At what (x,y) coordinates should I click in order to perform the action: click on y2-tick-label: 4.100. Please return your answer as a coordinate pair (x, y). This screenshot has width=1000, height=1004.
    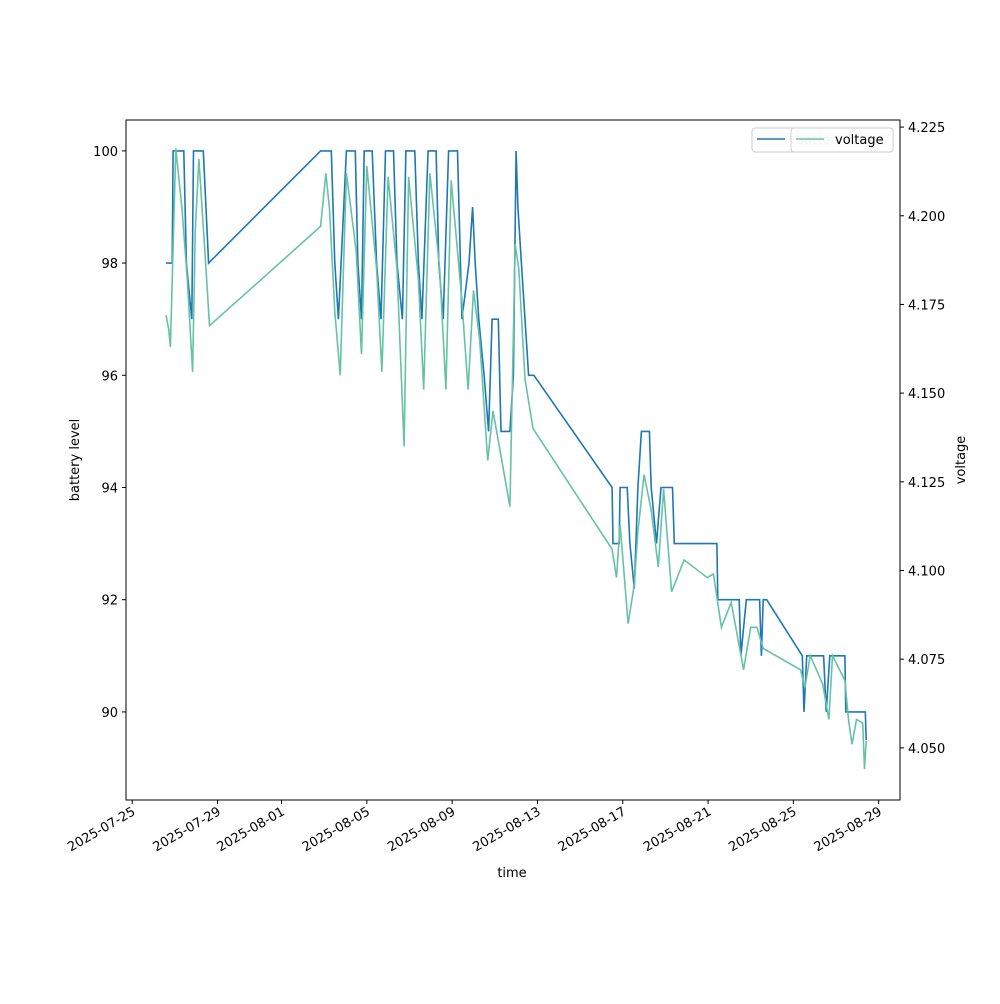
    Looking at the image, I should click on (926, 571).